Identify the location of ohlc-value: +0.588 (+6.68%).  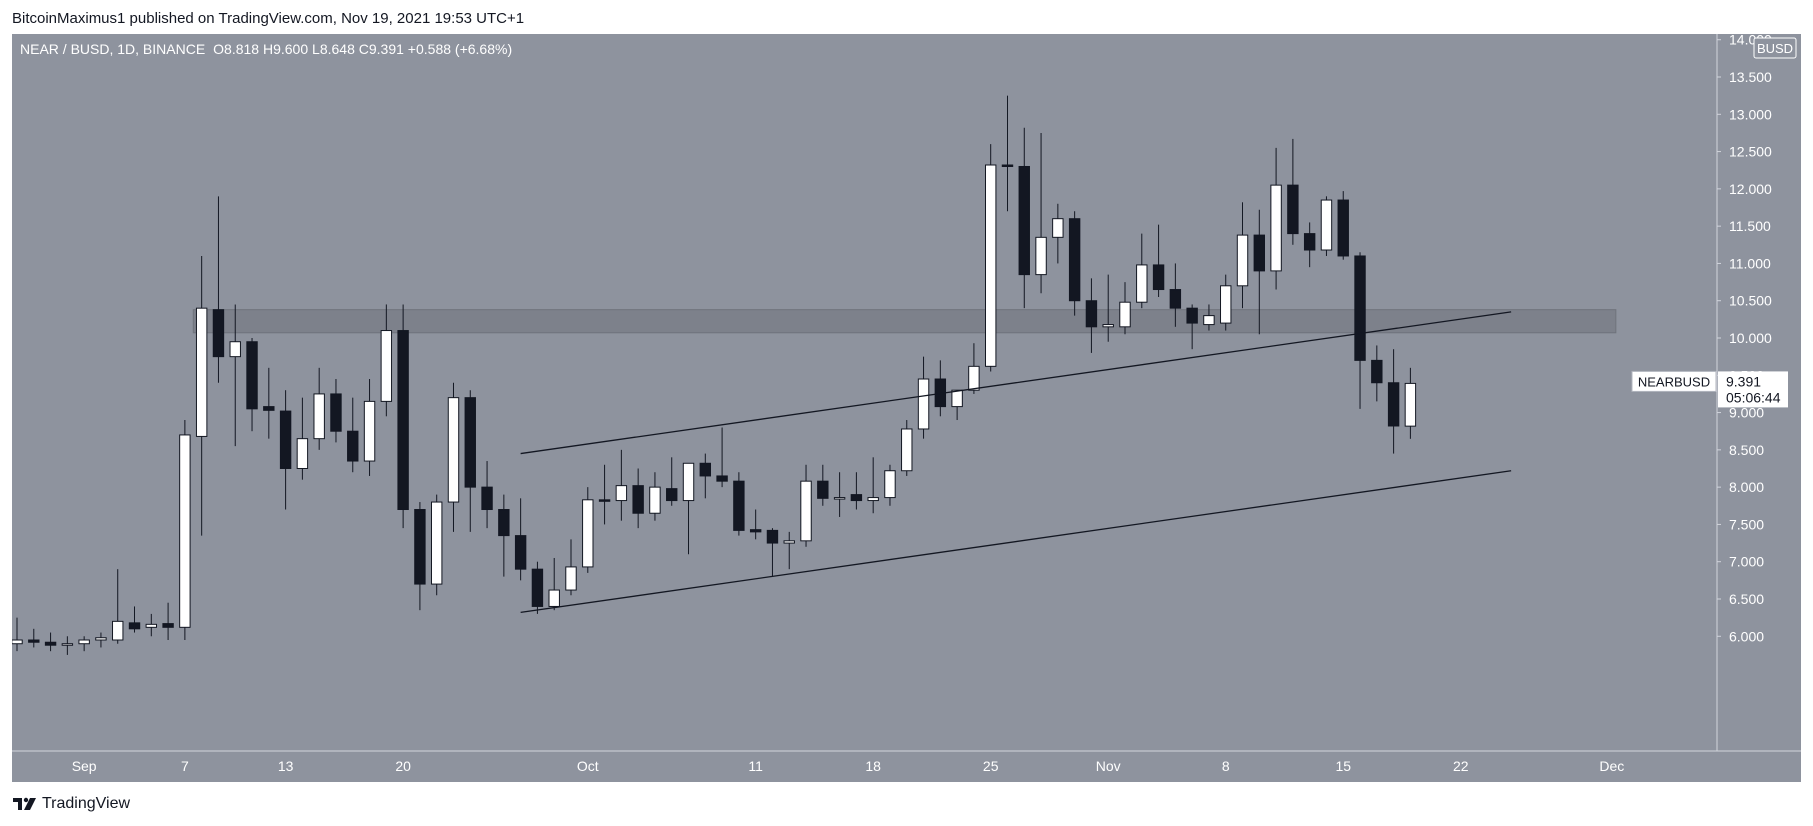
(458, 49).